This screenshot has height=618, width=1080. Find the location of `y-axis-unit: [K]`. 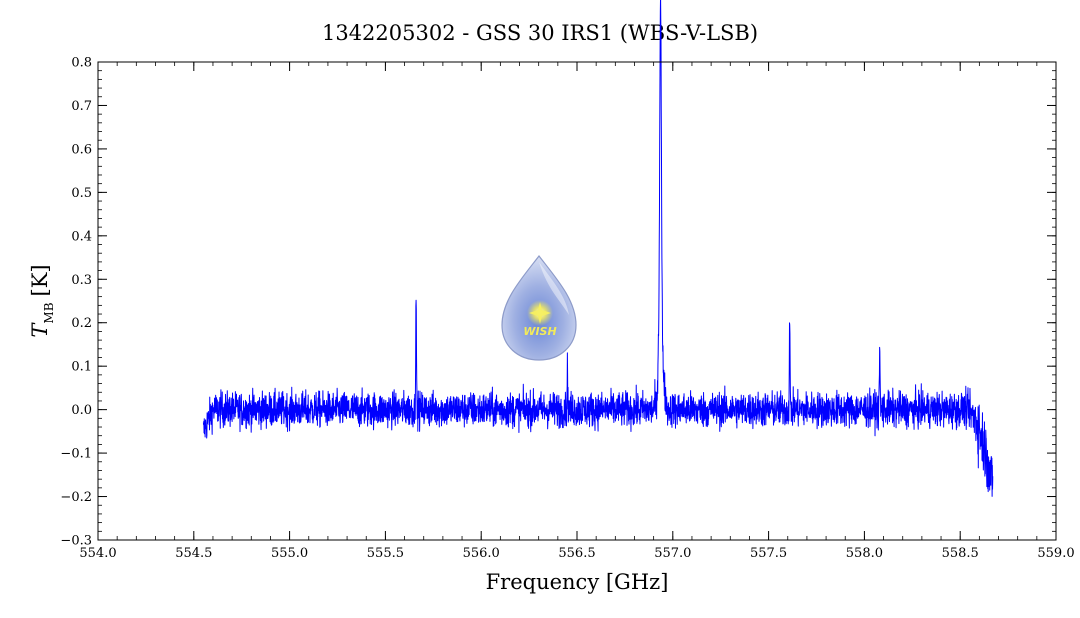

y-axis-unit: [K] is located at coordinates (40, 280).